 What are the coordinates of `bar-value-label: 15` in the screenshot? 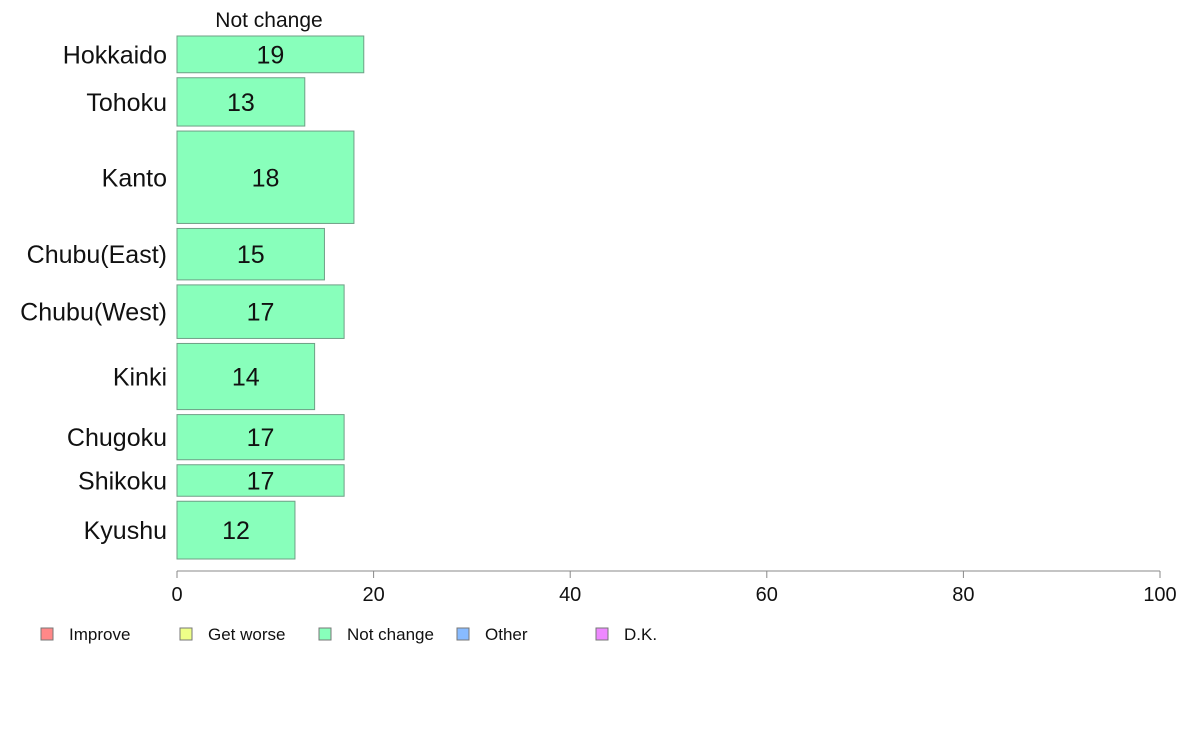 It's located at (251, 255).